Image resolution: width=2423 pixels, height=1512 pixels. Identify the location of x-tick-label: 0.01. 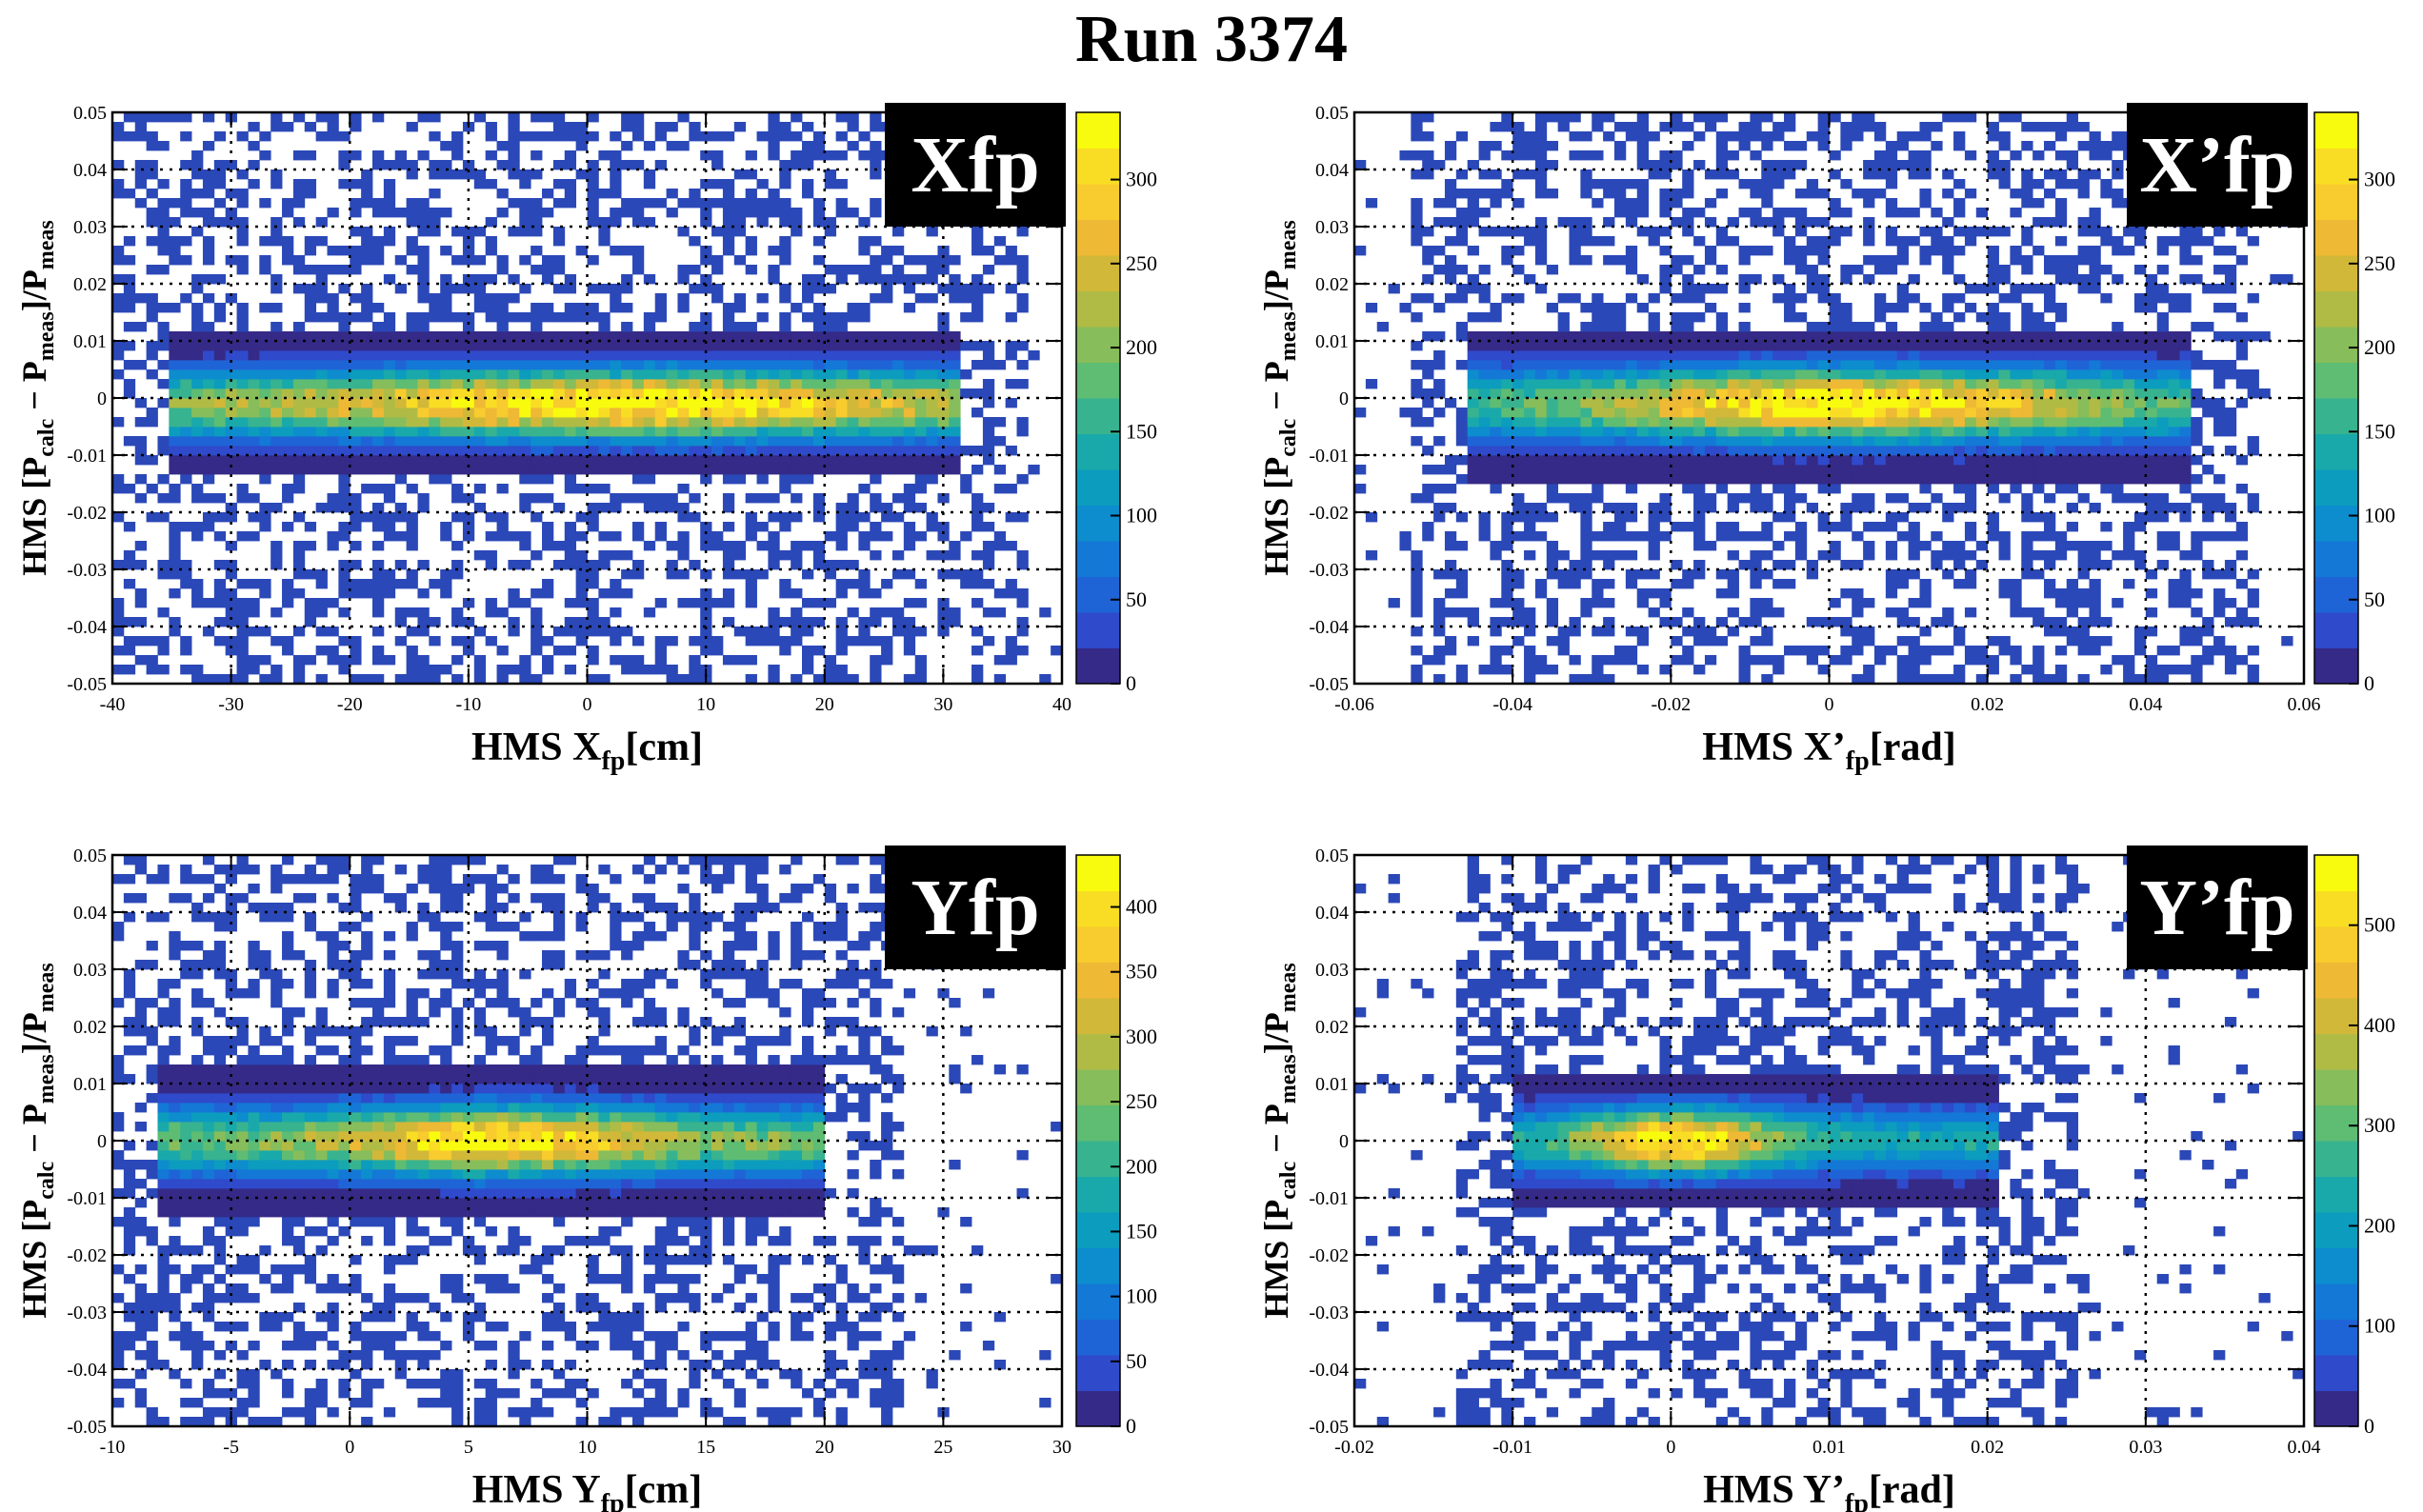
(1829, 1447).